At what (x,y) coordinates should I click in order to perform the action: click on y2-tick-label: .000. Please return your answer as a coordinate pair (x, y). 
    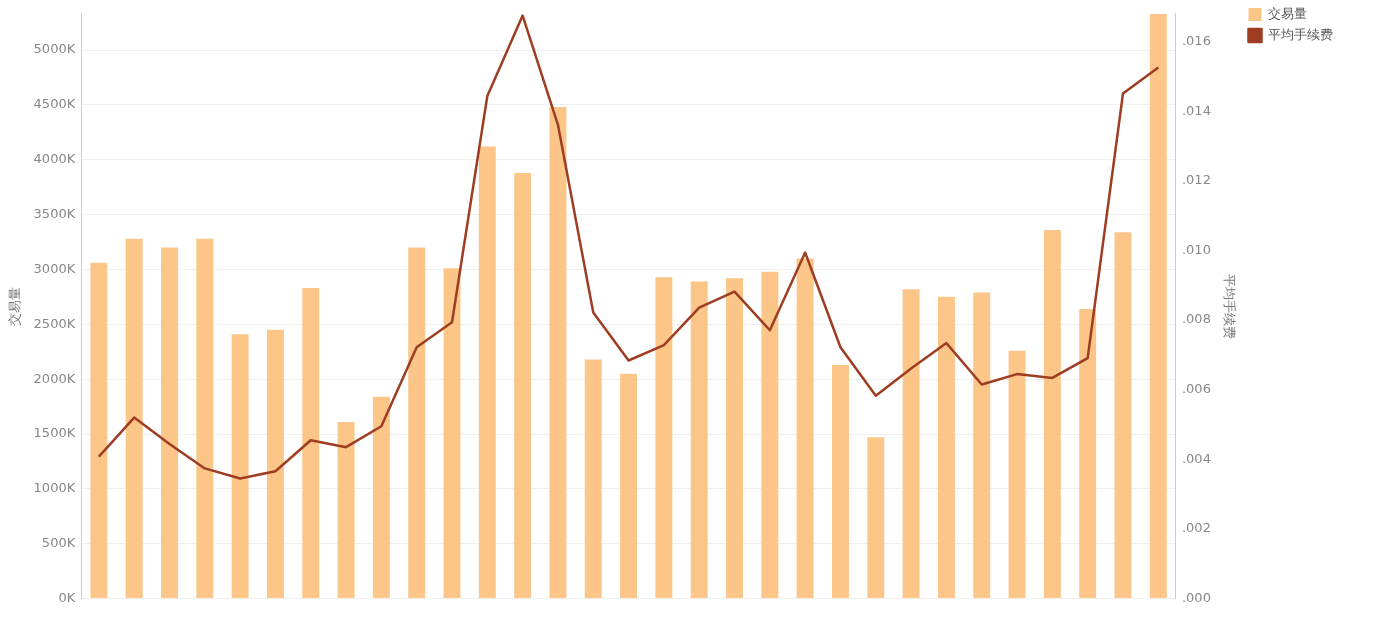
    Looking at the image, I should click on (1196, 597).